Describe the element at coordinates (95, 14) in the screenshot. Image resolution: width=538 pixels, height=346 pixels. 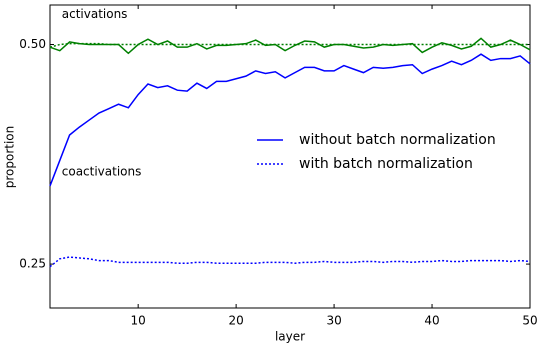
I see `annotation: activations` at that location.